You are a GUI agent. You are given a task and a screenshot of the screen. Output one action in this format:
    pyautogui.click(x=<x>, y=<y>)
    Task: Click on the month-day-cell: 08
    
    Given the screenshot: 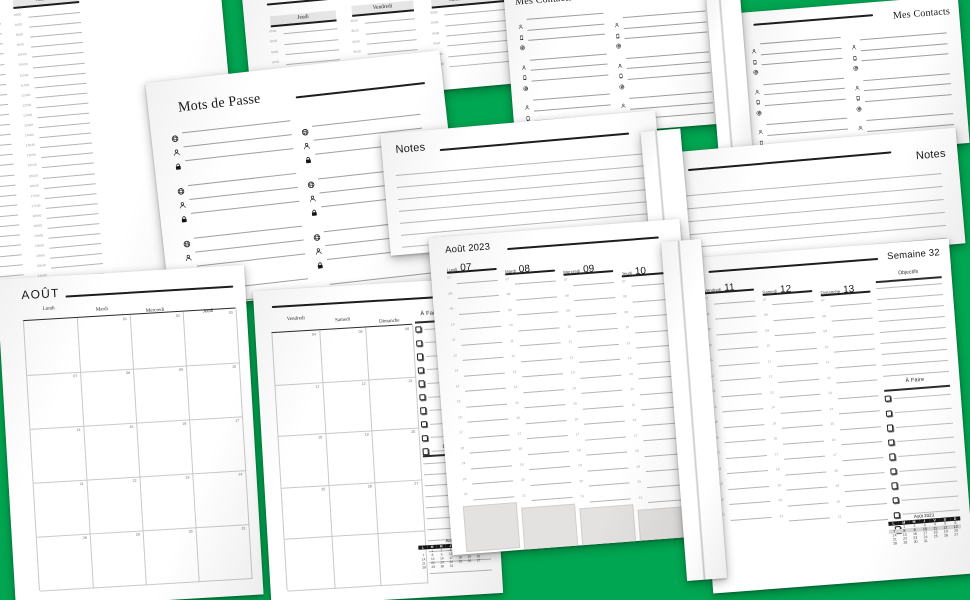 What is the action you would take?
    pyautogui.click(x=109, y=397)
    